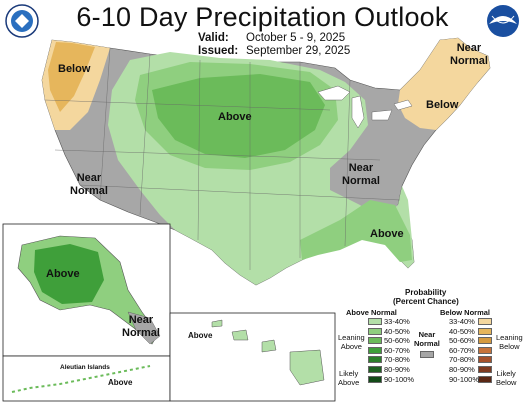 This screenshot has height=405, width=525. I want to click on legend-above-range: 40-50%, so click(397, 331).